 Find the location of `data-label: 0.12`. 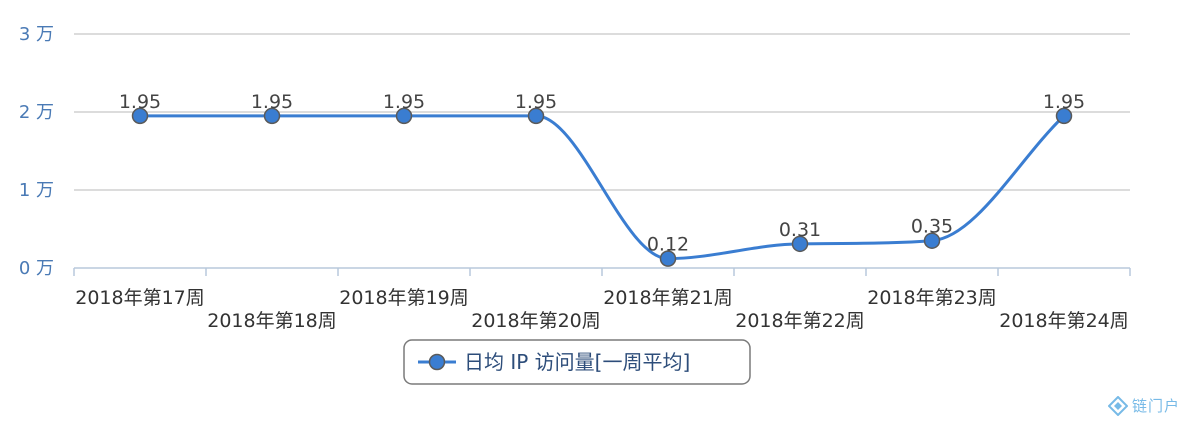

data-label: 0.12 is located at coordinates (668, 245).